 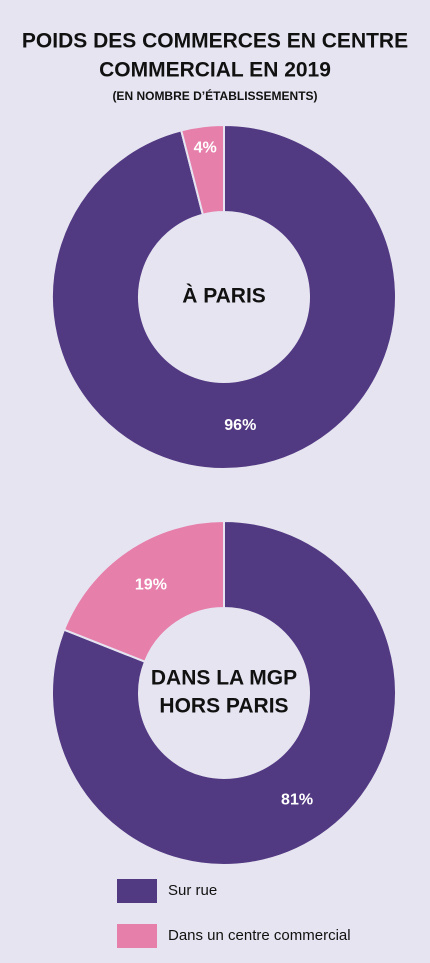 What do you see at coordinates (214, 95) in the screenshot?
I see `chart-subtitle: (EN NOMBRE D’ÉTABLISSEMENTS)` at bounding box center [214, 95].